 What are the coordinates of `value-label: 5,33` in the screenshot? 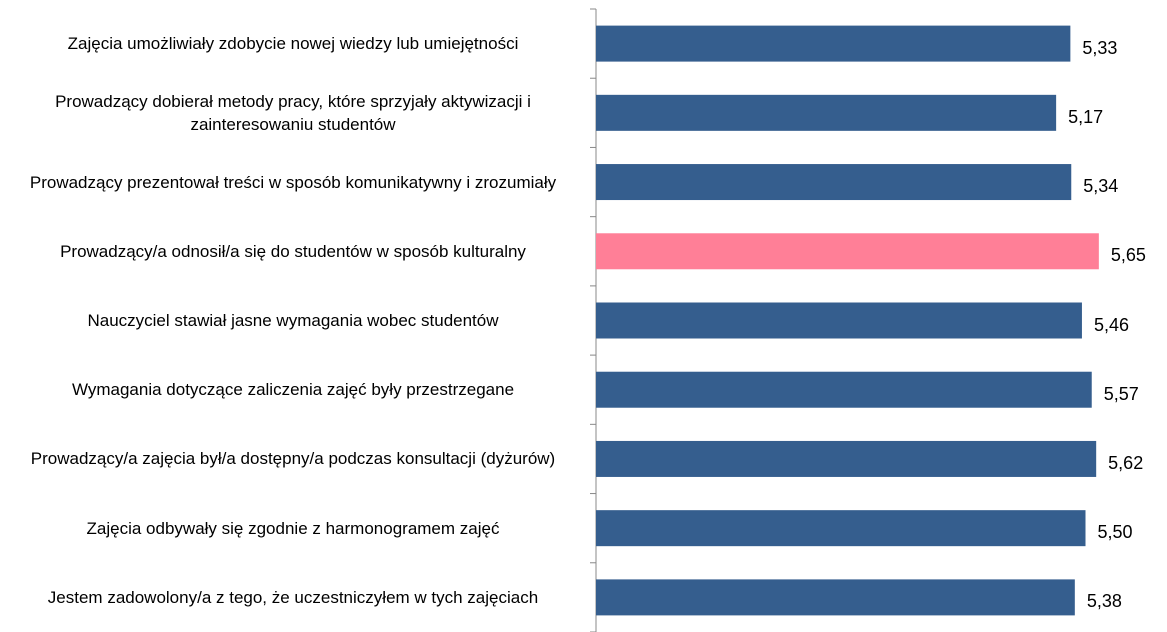 It's located at (1099, 48).